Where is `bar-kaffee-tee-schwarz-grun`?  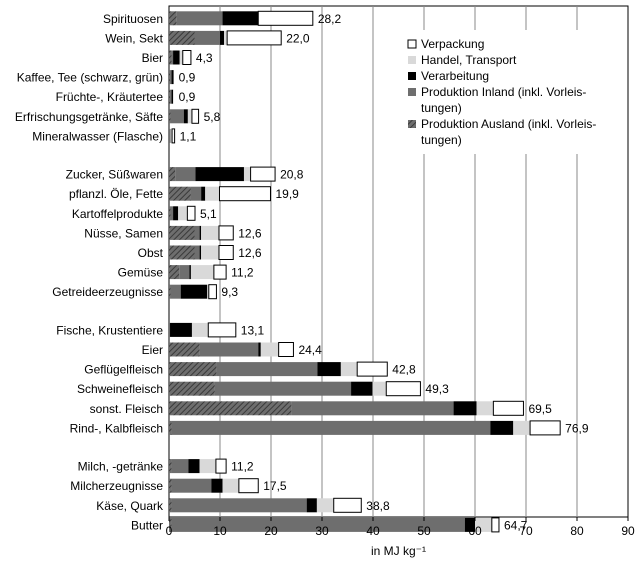
bar-kaffee-tee-schwarz-grun is located at coordinates (171, 77).